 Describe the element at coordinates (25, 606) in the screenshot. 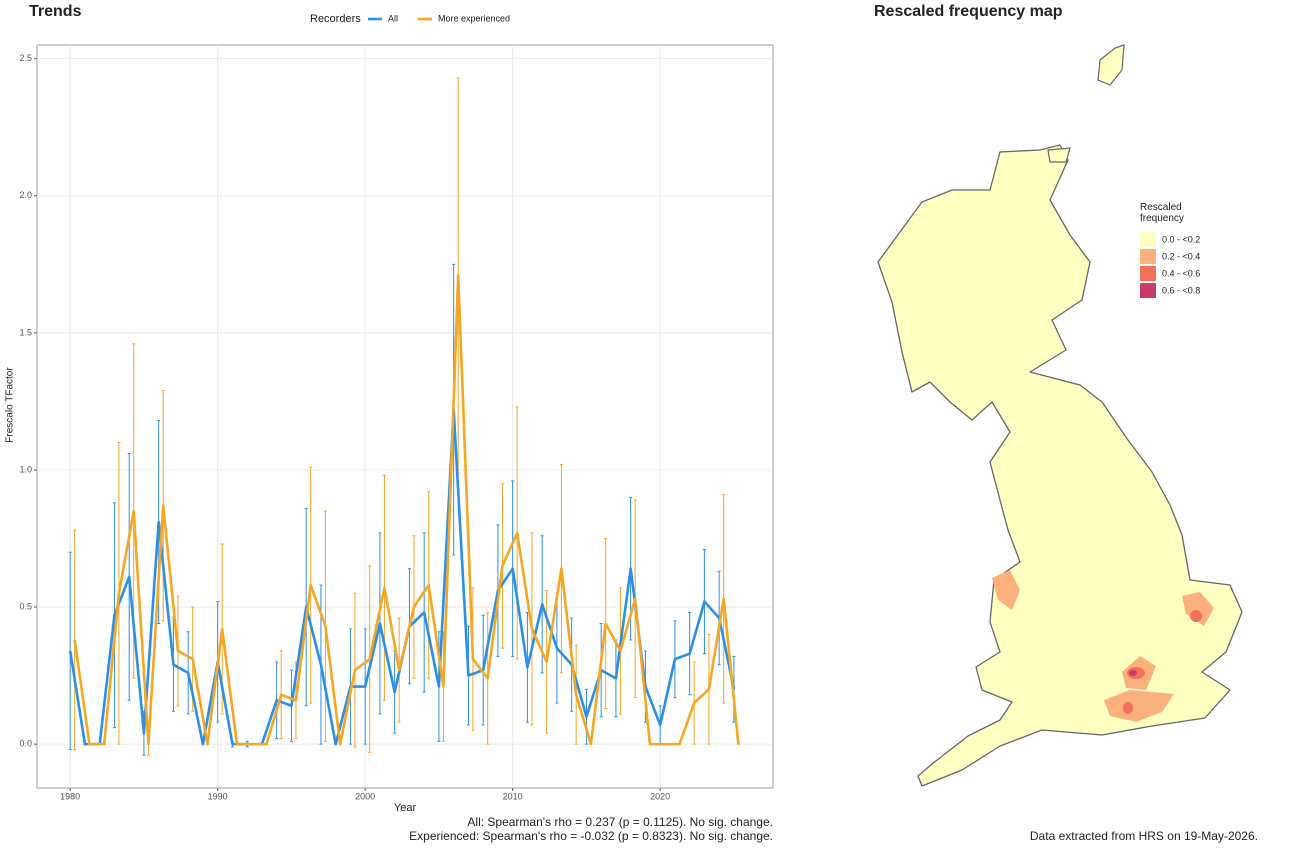

I see `y-tick-label: 0.5` at that location.